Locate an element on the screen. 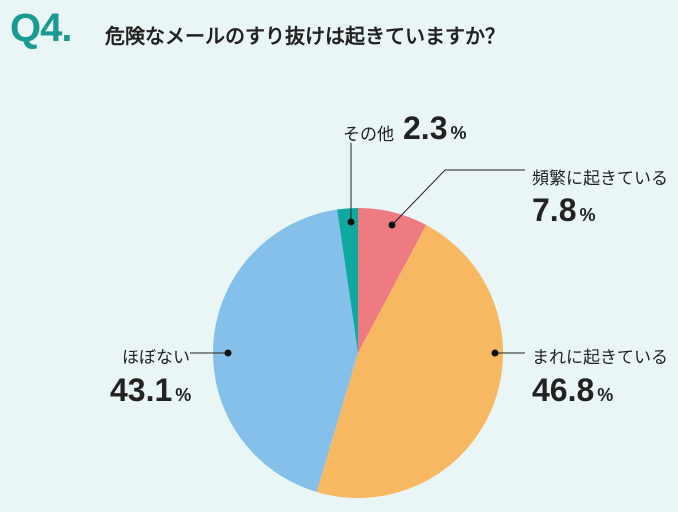 Image resolution: width=678 pixels, height=512 pixels. value-rarely: 46.8% is located at coordinates (573, 390).